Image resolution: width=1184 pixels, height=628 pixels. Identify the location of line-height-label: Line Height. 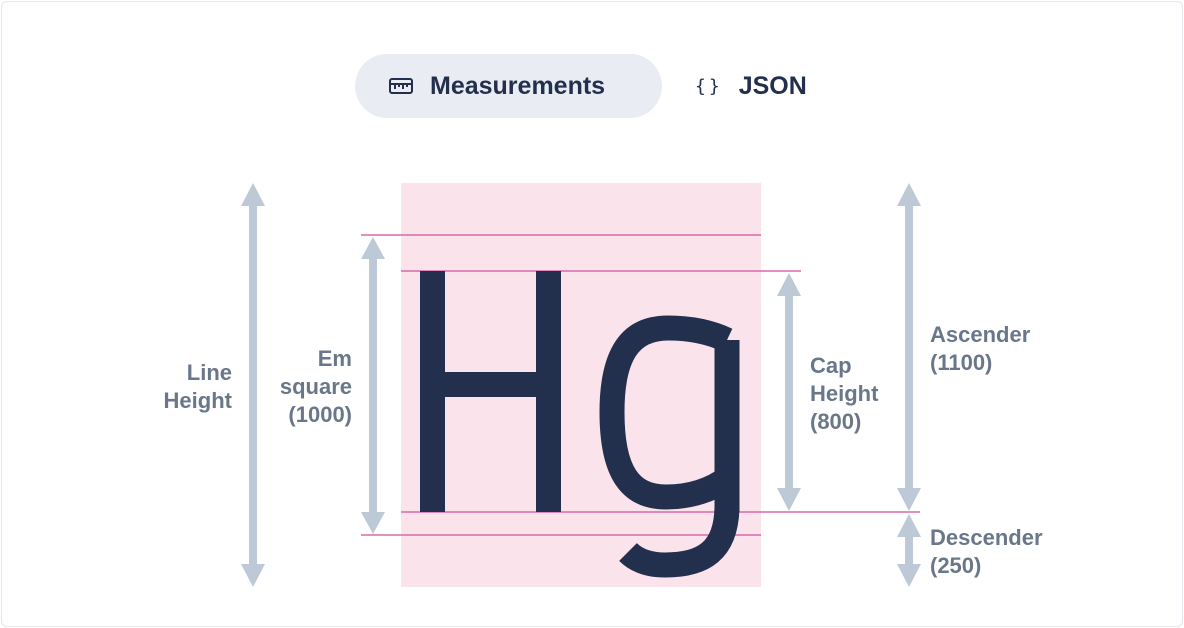
(197, 386).